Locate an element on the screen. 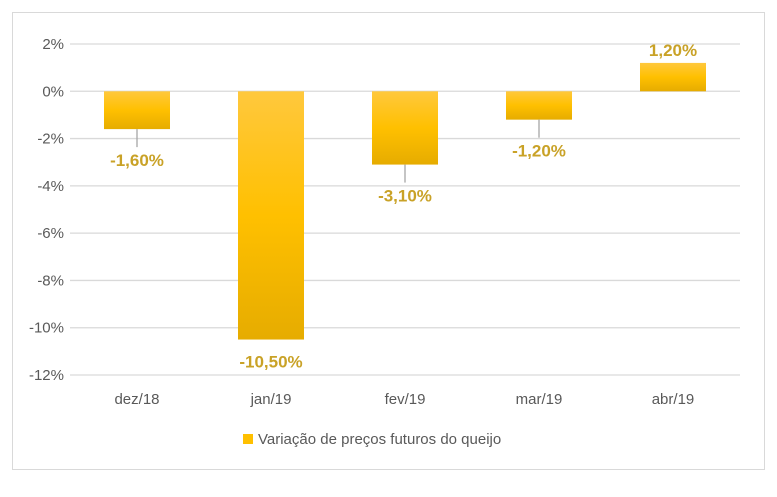 The image size is (777, 497). legend: Variação de preços futuros do queijo is located at coordinates (372, 439).